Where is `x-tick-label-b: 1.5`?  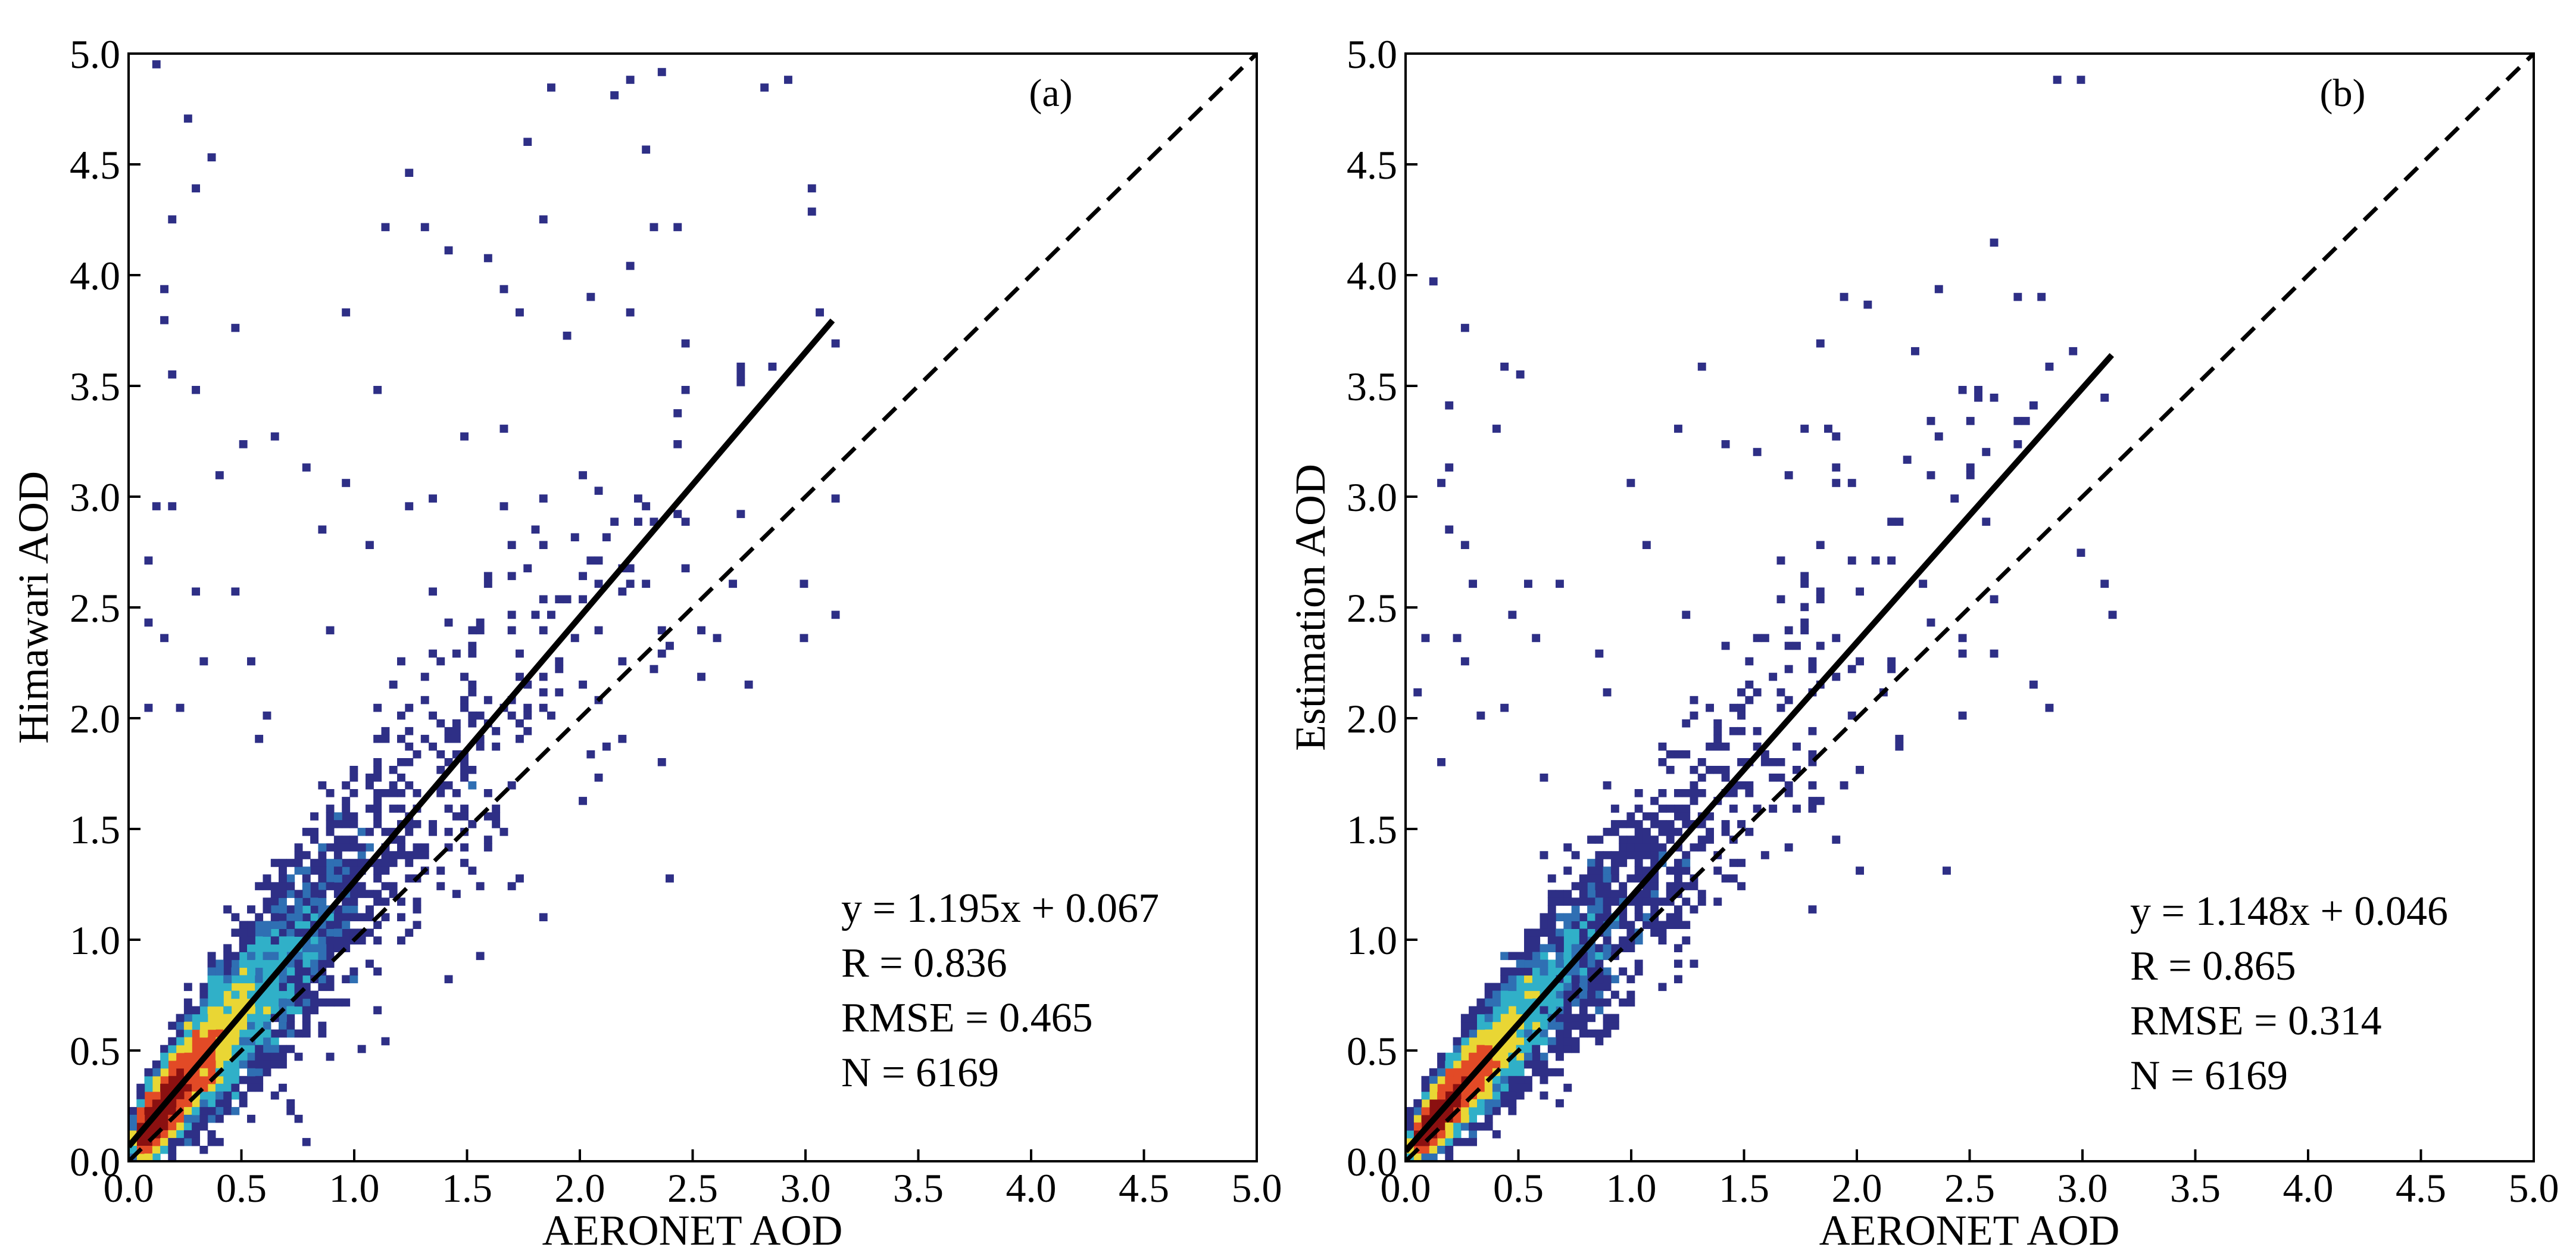 x-tick-label-b: 1.5 is located at coordinates (1744, 1188).